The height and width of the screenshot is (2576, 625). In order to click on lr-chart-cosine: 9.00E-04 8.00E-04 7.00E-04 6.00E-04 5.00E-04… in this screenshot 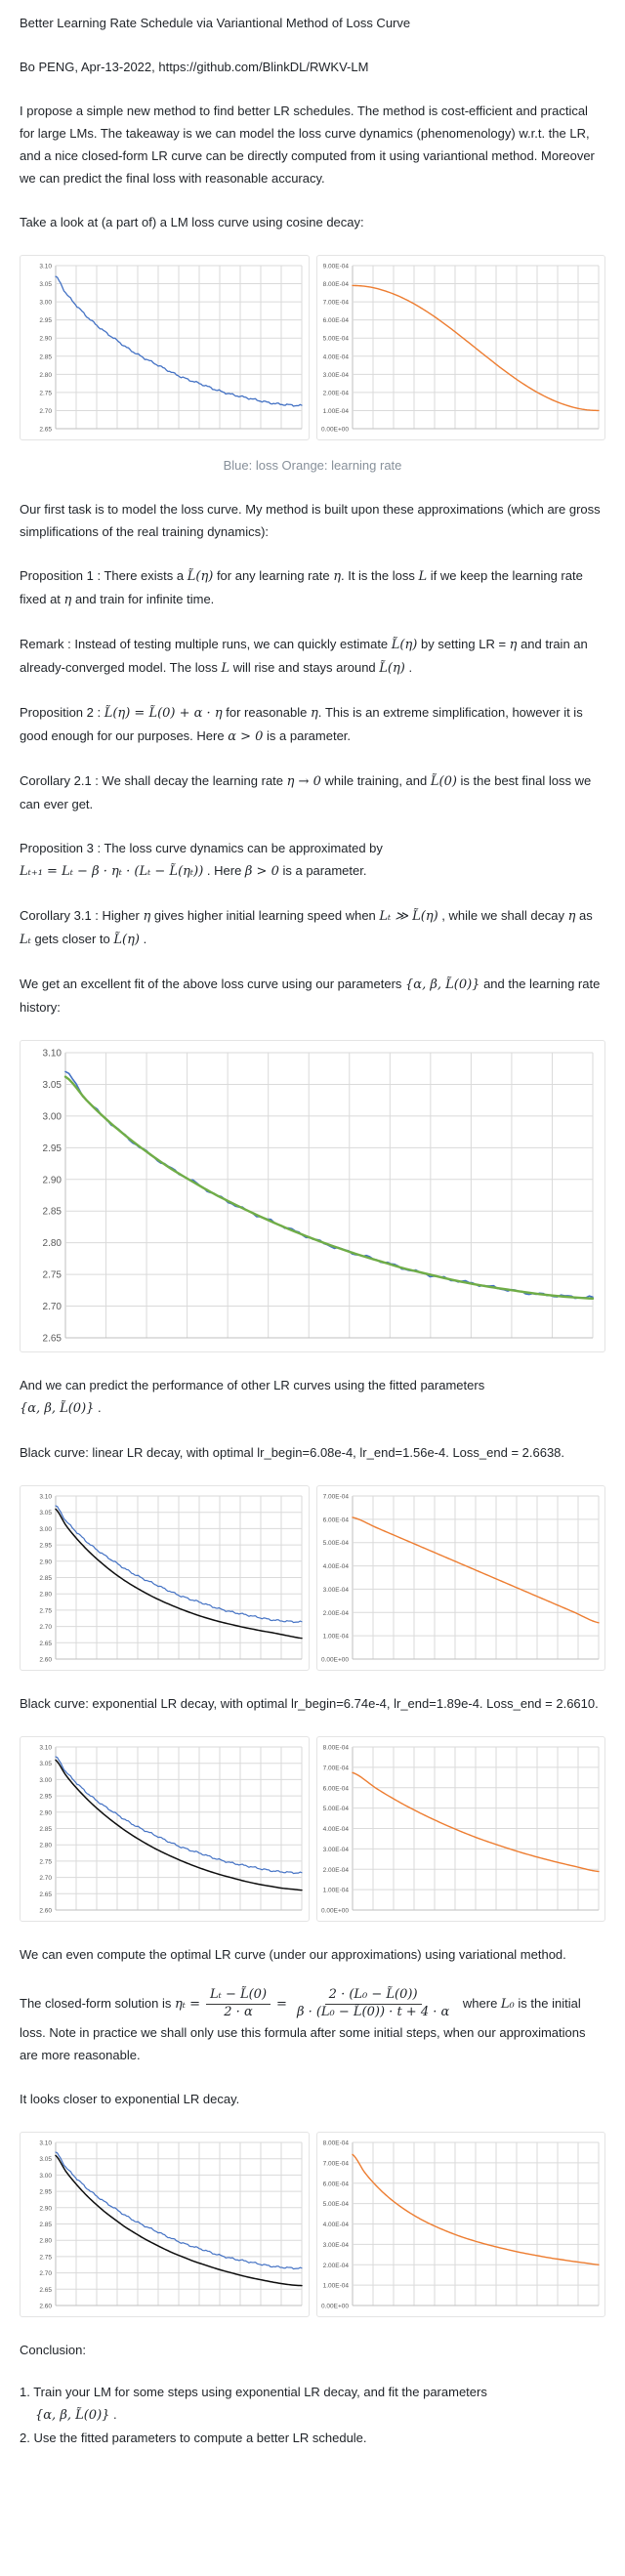, I will do `click(460, 347)`.